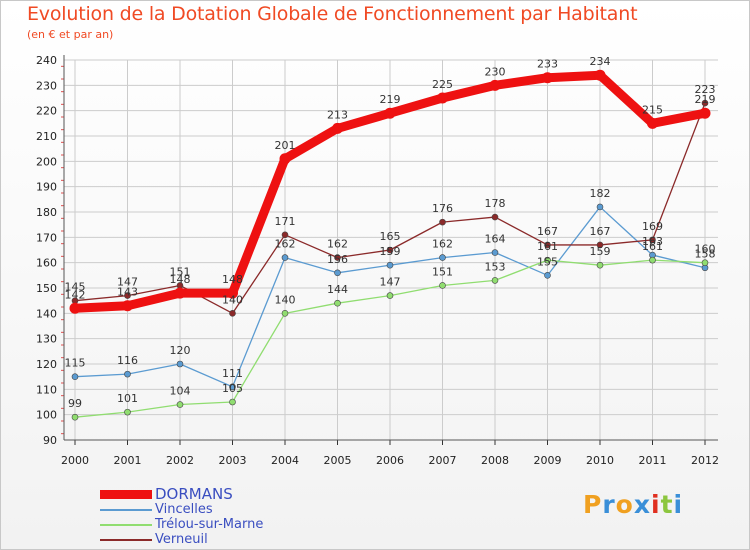 Image resolution: width=750 pixels, height=550 pixels. What do you see at coordinates (46, 389) in the screenshot?
I see `y-tick-label: 110` at bounding box center [46, 389].